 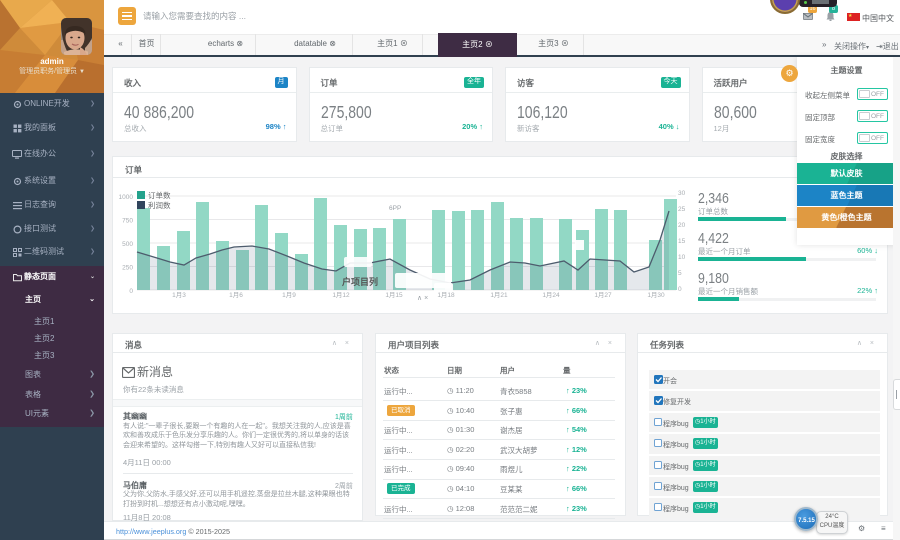 I want to click on svg-text: 1月9, so click(x=289, y=295).